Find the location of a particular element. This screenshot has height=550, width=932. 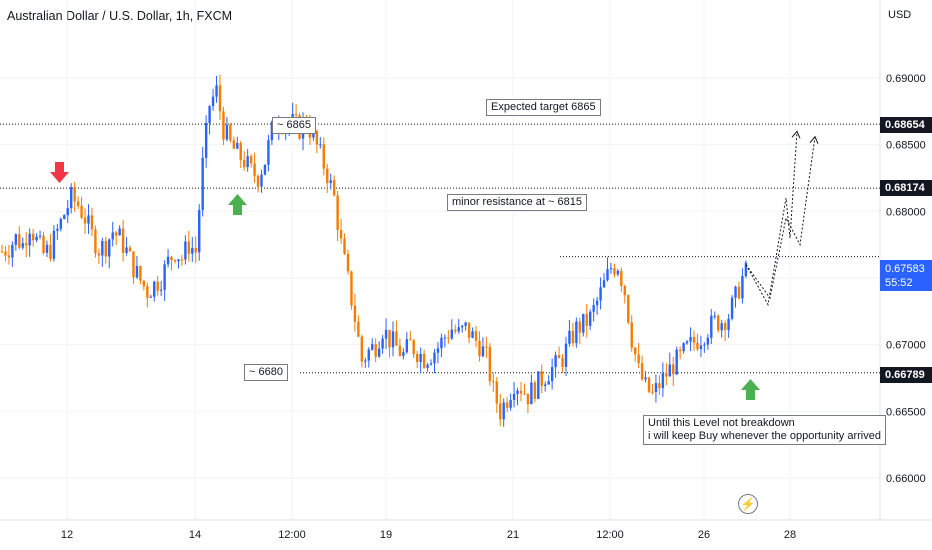

lightning-icon: ⚡ is located at coordinates (748, 504).